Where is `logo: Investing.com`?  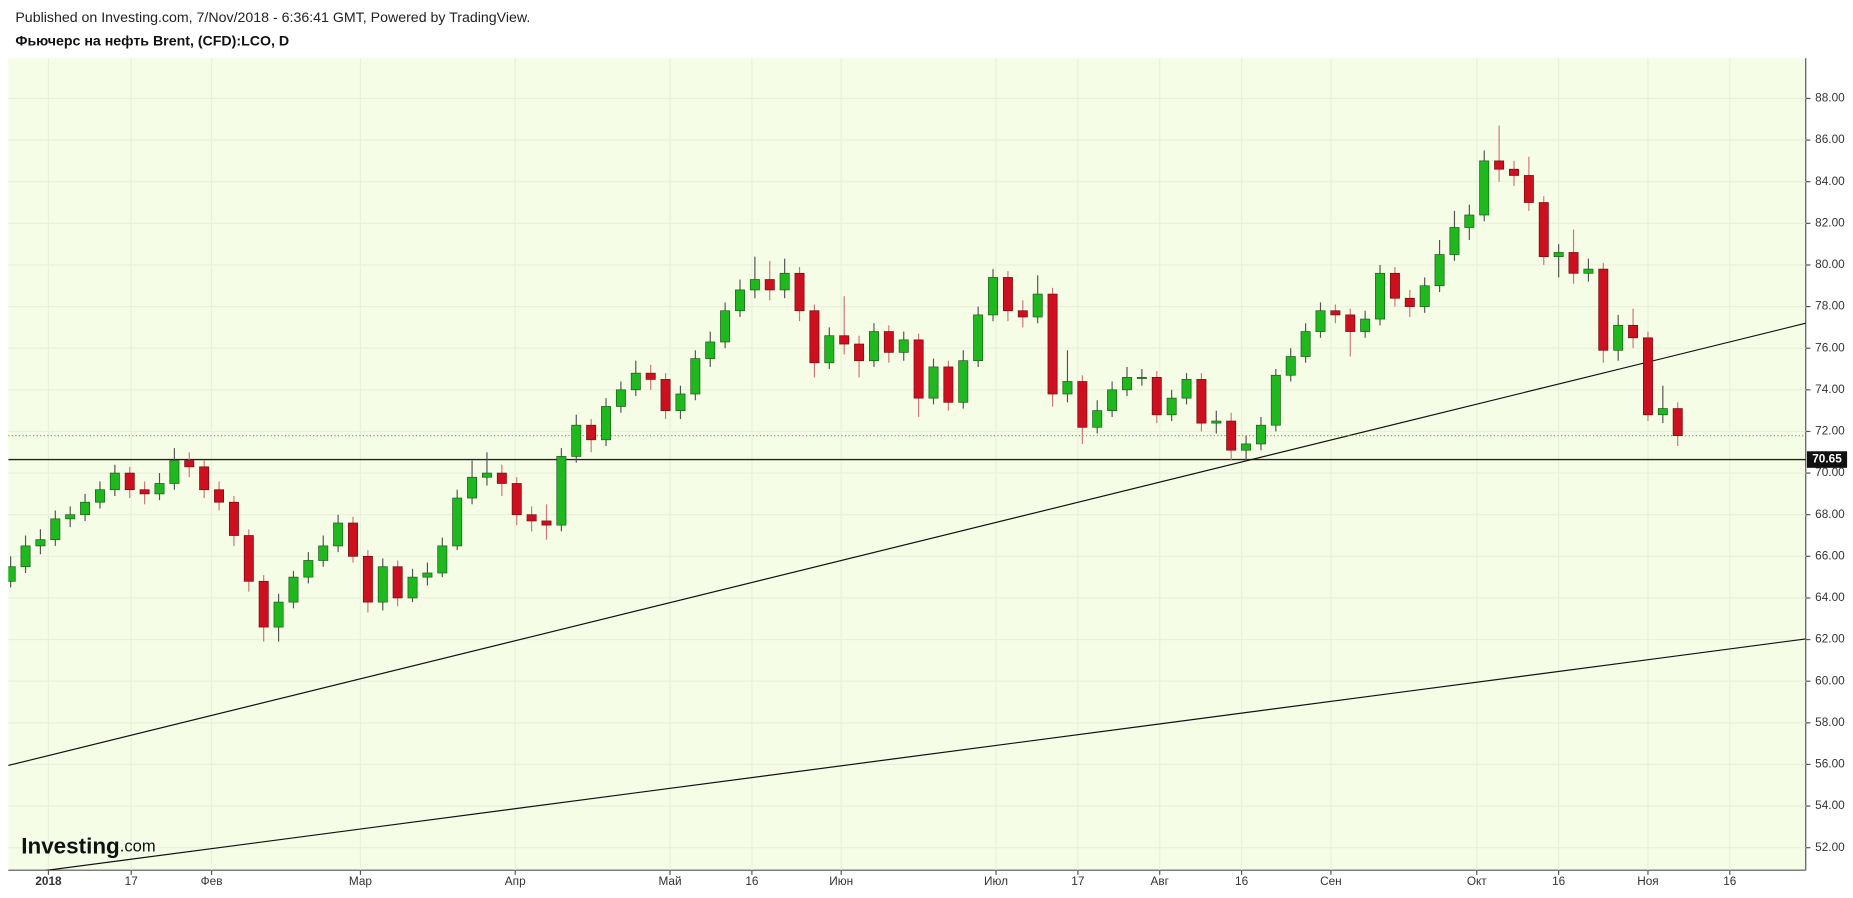 logo: Investing.com is located at coordinates (88, 846).